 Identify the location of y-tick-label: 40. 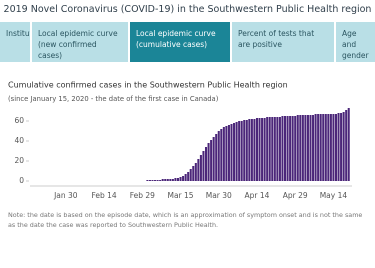
(19, 140).